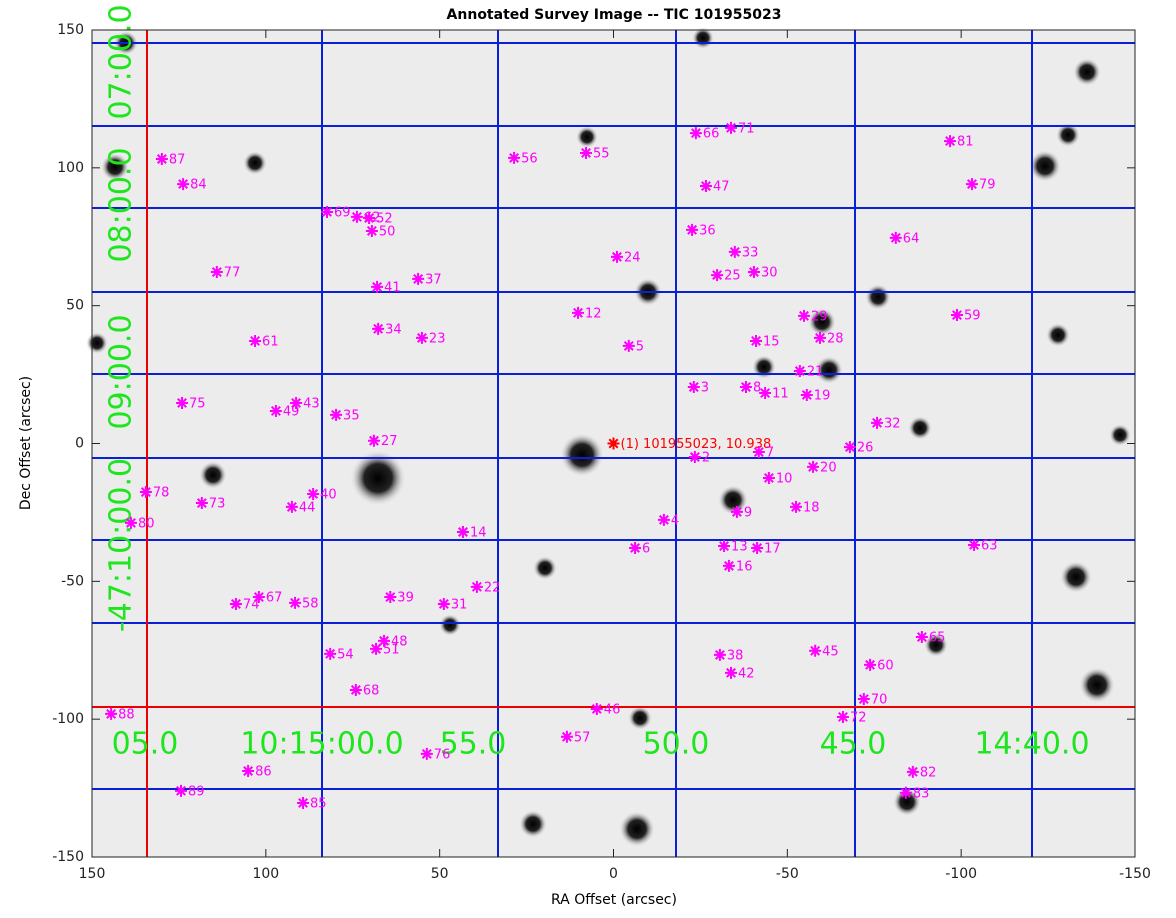 This screenshot has height=918, width=1176. I want to click on star-label: 73, so click(217, 504).